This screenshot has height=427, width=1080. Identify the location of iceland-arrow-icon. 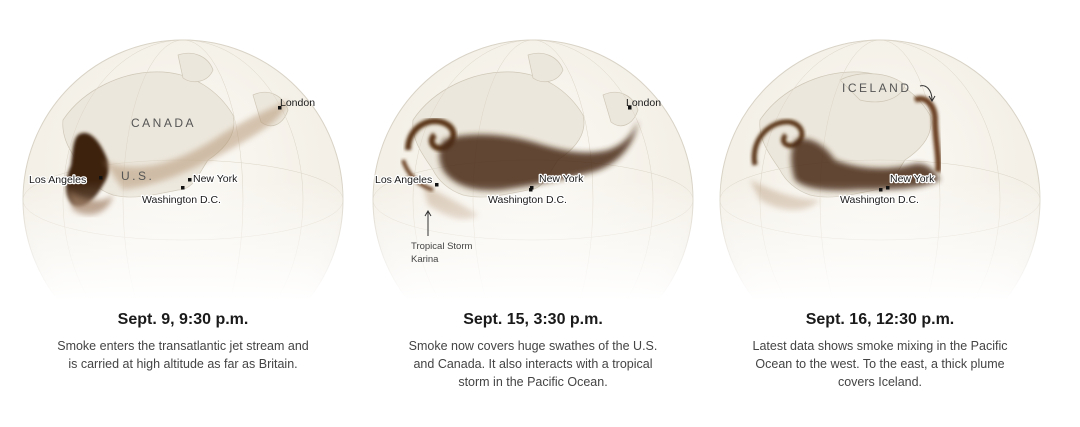
(932, 98).